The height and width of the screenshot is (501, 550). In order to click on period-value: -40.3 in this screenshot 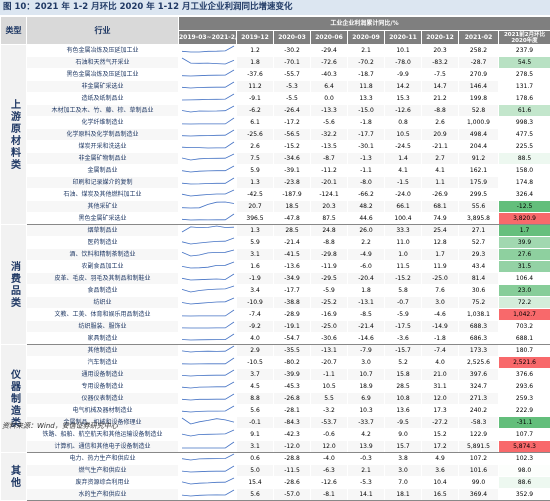, I will do `click(329, 75)`.